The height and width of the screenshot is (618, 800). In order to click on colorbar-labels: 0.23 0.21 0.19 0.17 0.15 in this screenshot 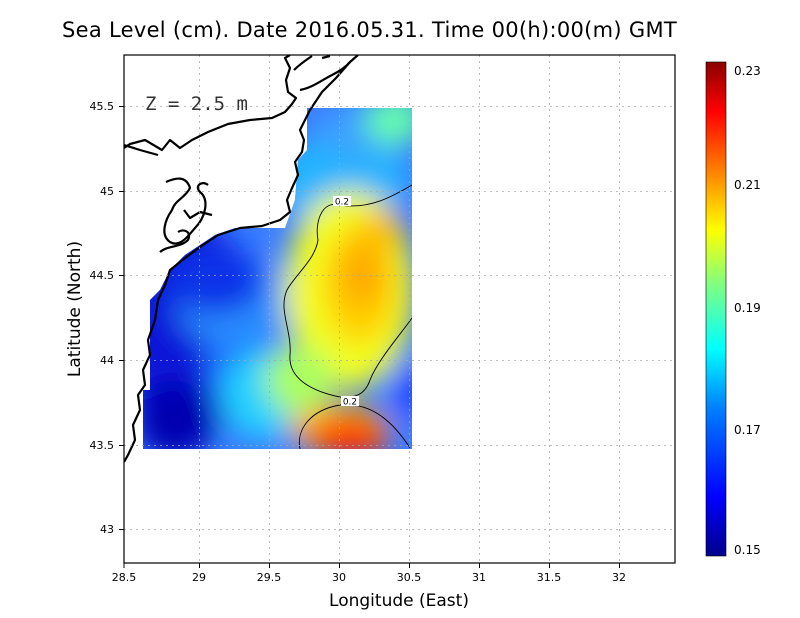, I will do `click(747, 310)`.